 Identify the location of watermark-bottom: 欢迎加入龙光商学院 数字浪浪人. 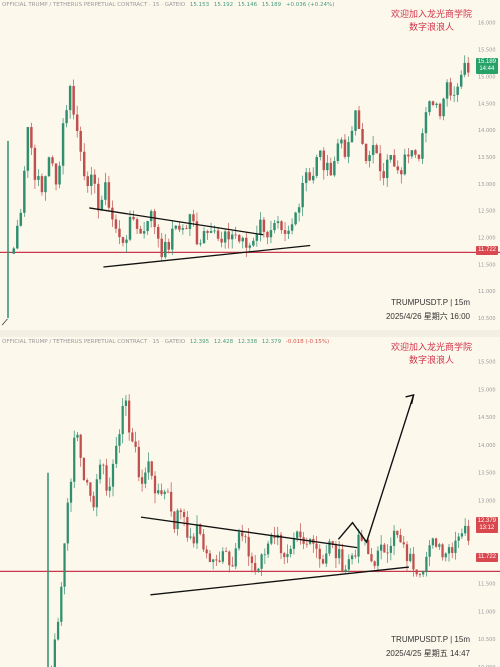
(431, 354).